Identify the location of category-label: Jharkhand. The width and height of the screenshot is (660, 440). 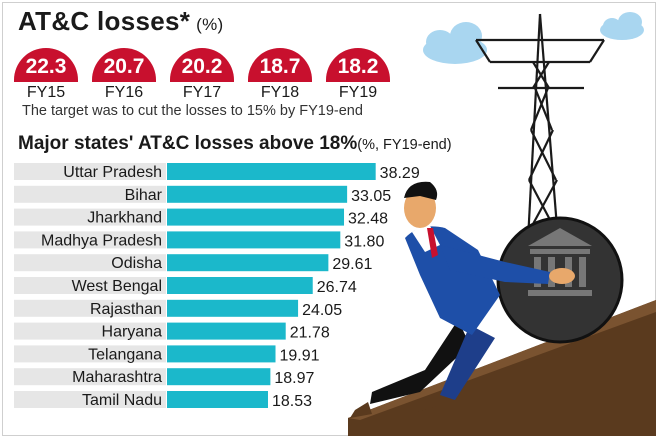
(124, 218).